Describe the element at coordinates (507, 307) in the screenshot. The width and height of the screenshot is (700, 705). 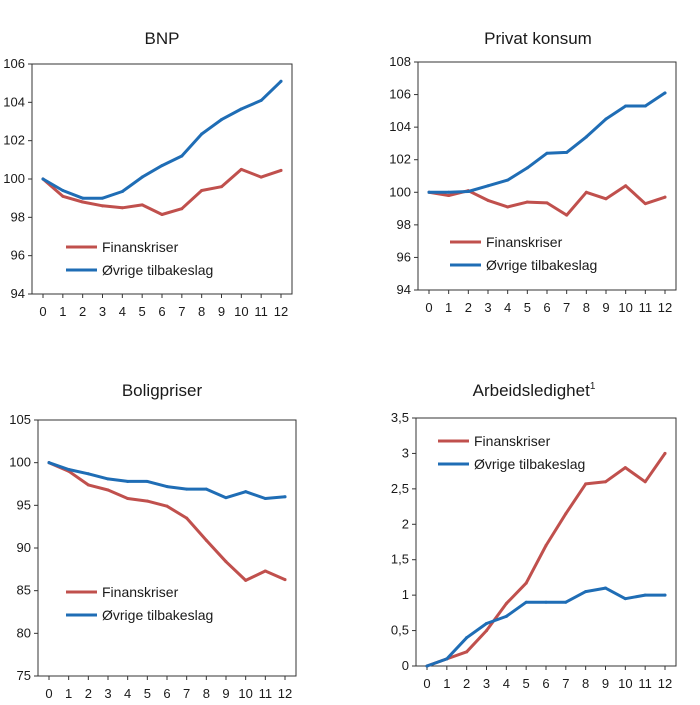
I see `chart-1-xtick-label: 4` at that location.